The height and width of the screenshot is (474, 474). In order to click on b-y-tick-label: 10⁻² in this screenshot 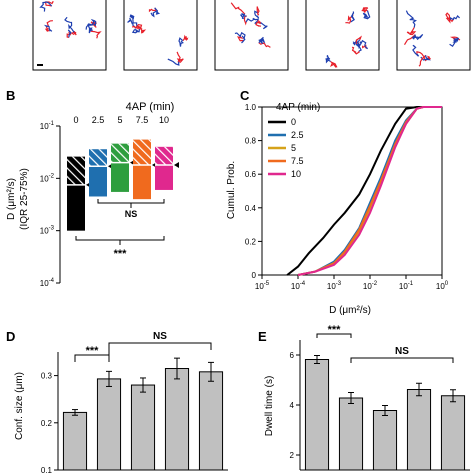, I will do `click(47, 178)`.